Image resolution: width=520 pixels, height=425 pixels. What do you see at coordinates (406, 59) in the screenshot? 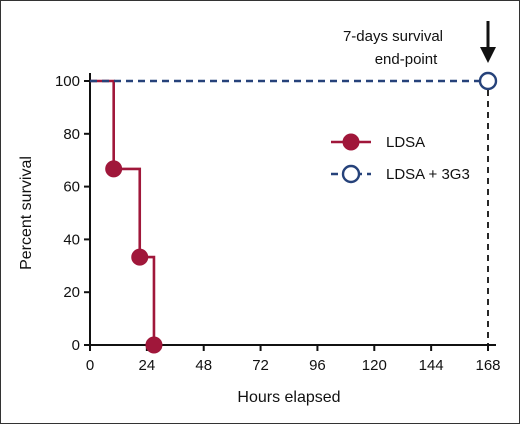
I see `endpoint-label-line2: end-point` at bounding box center [406, 59].